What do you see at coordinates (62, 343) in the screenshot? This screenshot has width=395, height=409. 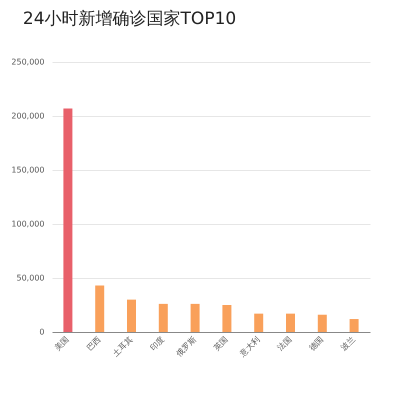 I see `x-tick-label: 美国` at bounding box center [62, 343].